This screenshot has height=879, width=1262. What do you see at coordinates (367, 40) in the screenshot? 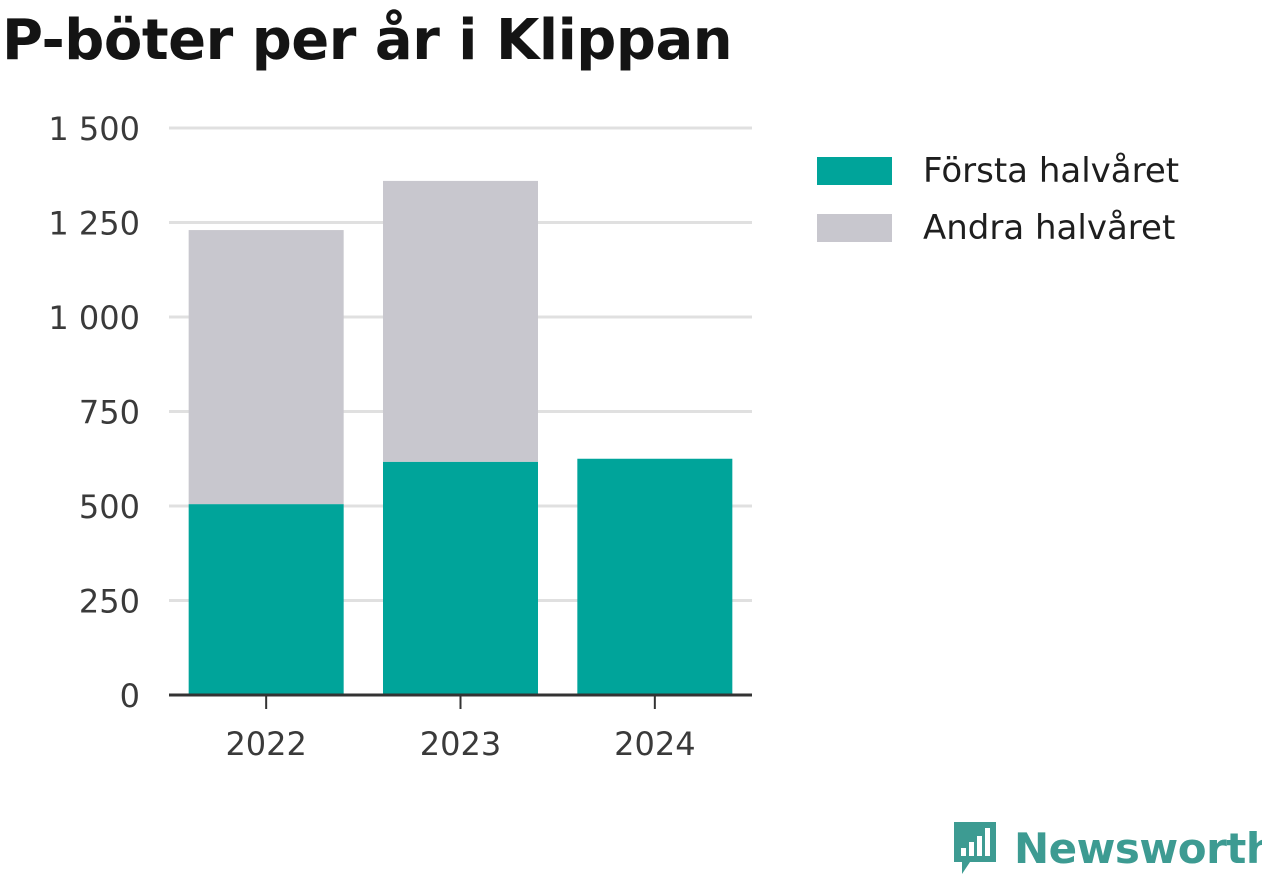
I see `chart-title: P-böter per år i Klippan` at bounding box center [367, 40].